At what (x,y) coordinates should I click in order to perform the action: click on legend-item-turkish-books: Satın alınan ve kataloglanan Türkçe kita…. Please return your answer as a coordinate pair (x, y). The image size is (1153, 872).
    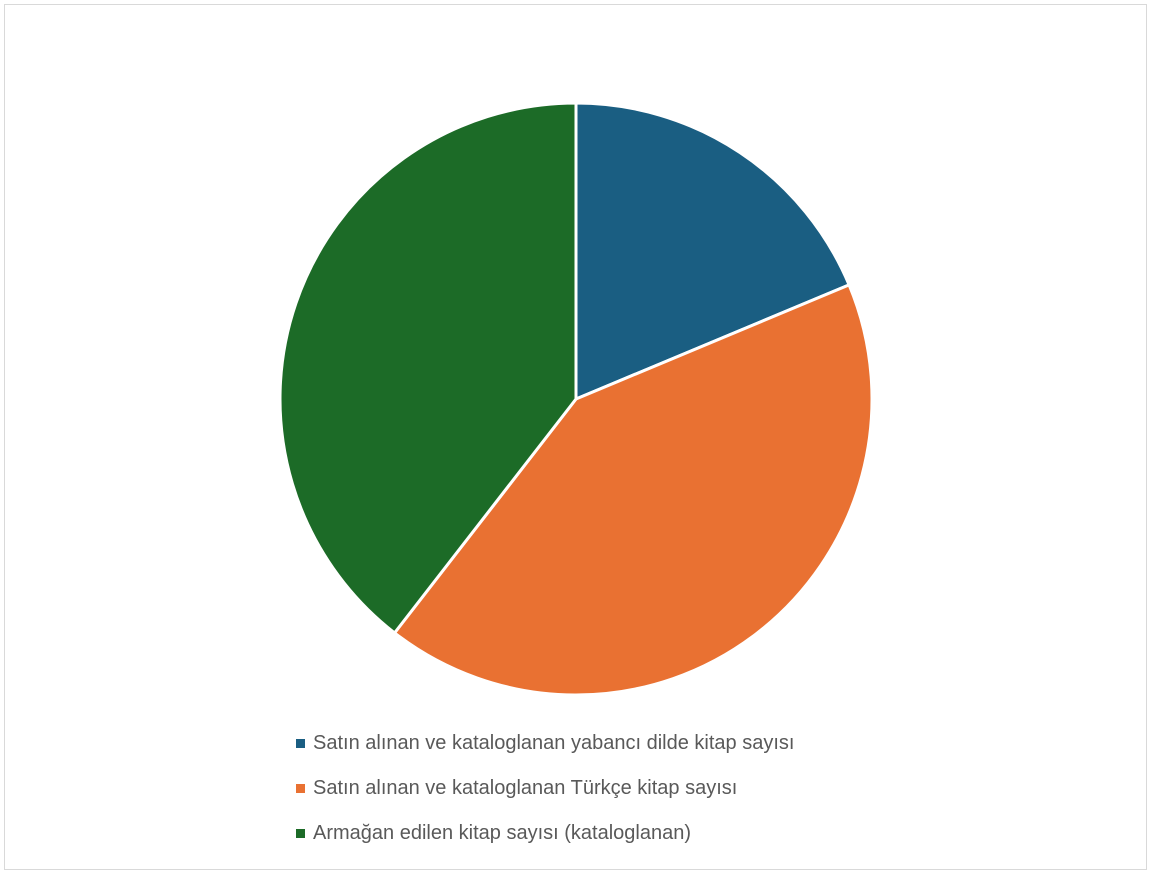
    Looking at the image, I should click on (545, 788).